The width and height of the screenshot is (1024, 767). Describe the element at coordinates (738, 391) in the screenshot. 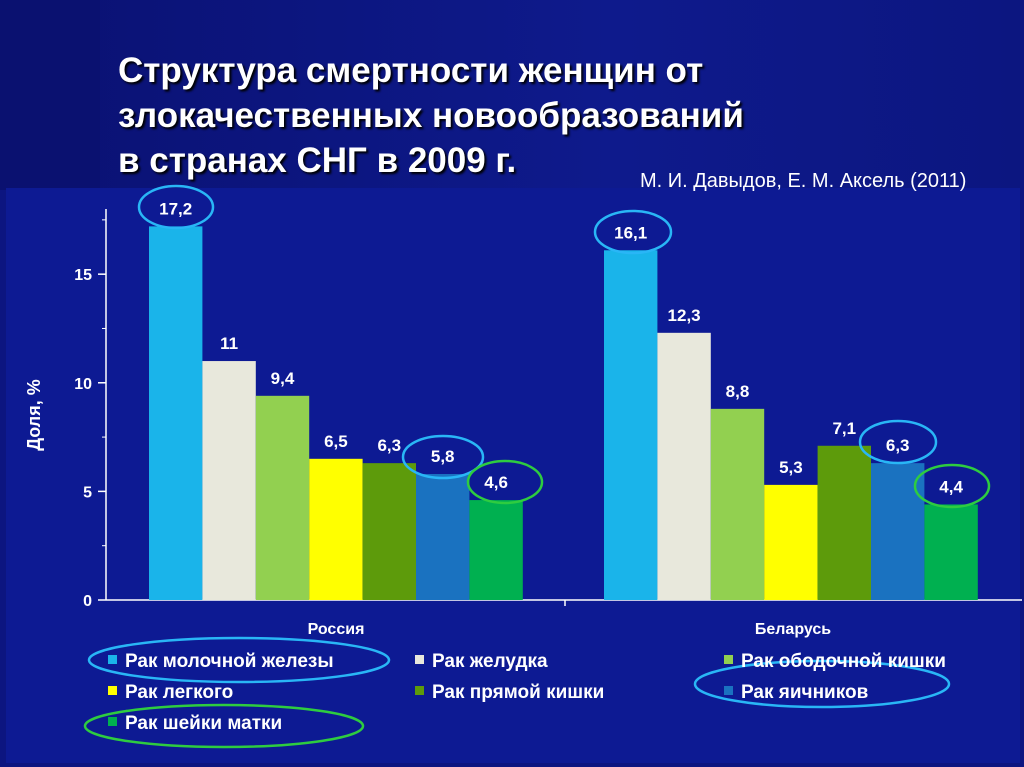

I see `bar-value-label: 8,8` at that location.